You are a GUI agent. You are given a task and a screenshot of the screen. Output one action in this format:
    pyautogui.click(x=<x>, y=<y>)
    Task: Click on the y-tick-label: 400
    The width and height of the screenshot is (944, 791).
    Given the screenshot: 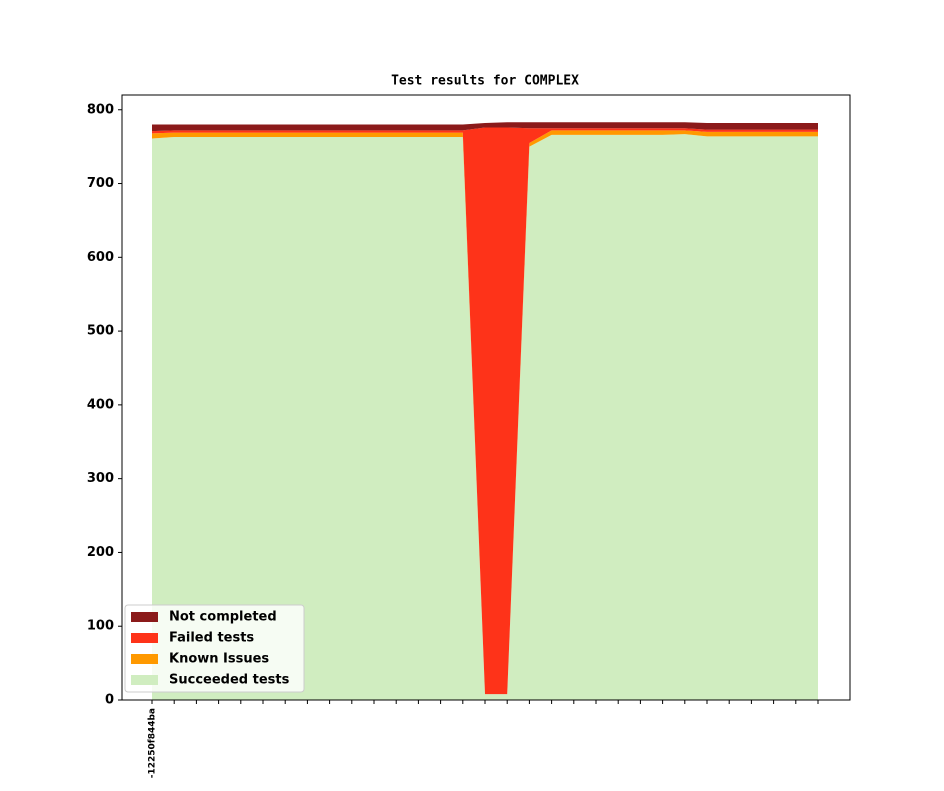 What is the action you would take?
    pyautogui.click(x=100, y=404)
    